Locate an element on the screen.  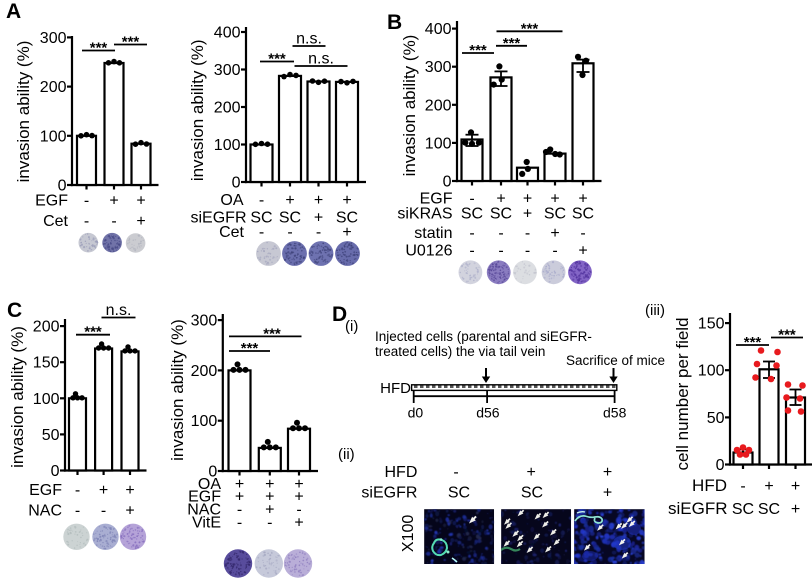
svg-text: statin is located at coordinates (433, 233).